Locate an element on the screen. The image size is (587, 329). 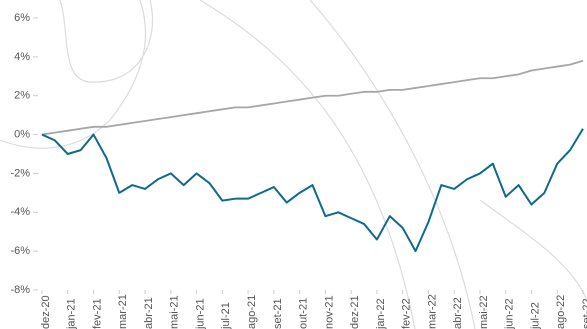
x-tick-label: jan-21 is located at coordinates (72, 313).